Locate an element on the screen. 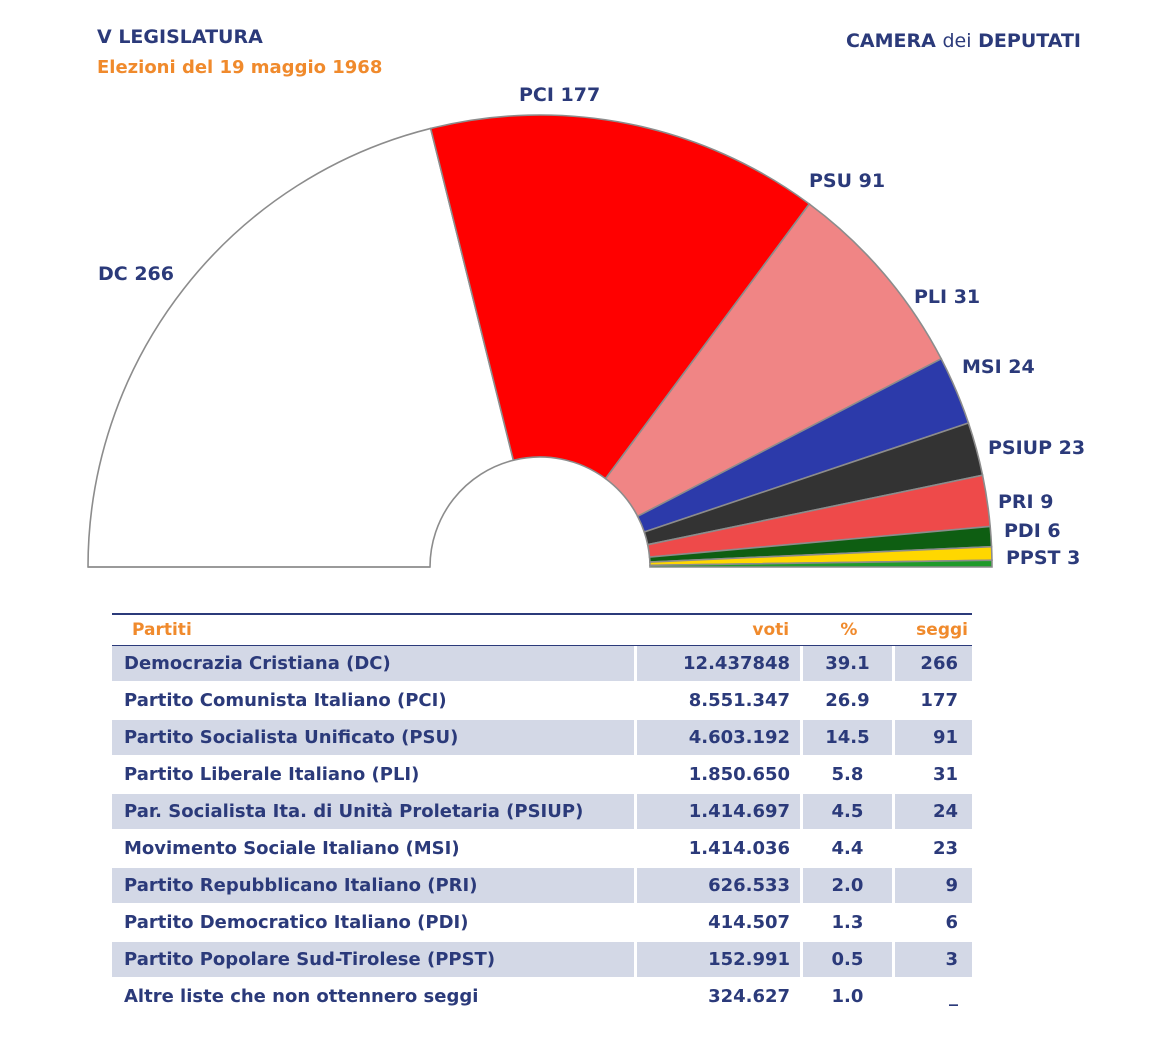 The width and height of the screenshot is (1176, 1051). seats-cell: 91 is located at coordinates (933, 738).